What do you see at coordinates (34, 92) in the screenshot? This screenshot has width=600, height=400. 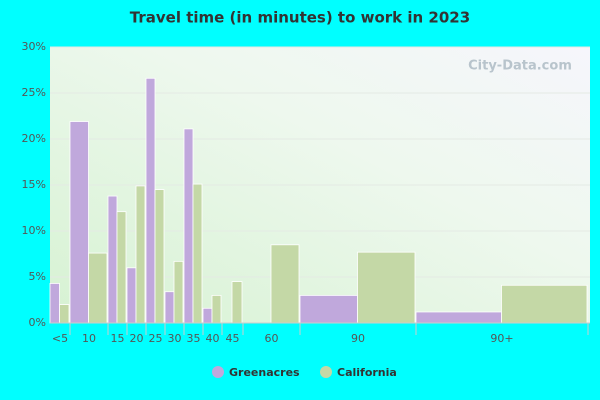 I see `y-tick-label: 25%` at bounding box center [34, 92].